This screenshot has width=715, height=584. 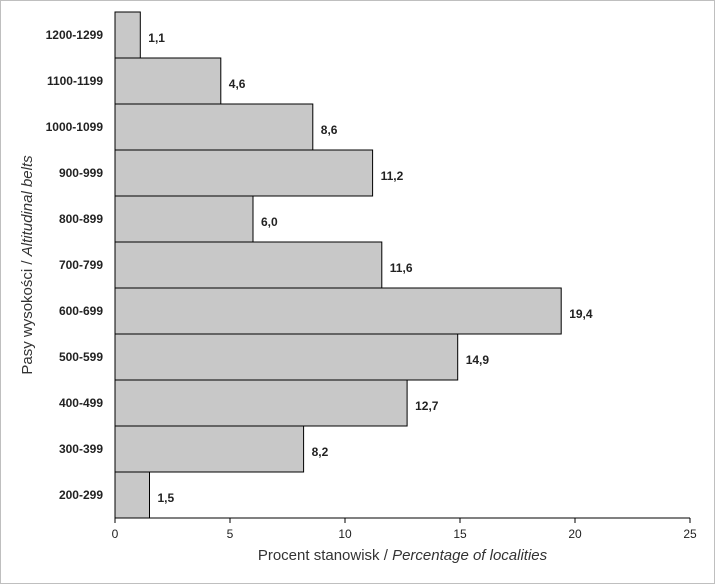 I want to click on x-tick-label: 25, so click(x=690, y=534).